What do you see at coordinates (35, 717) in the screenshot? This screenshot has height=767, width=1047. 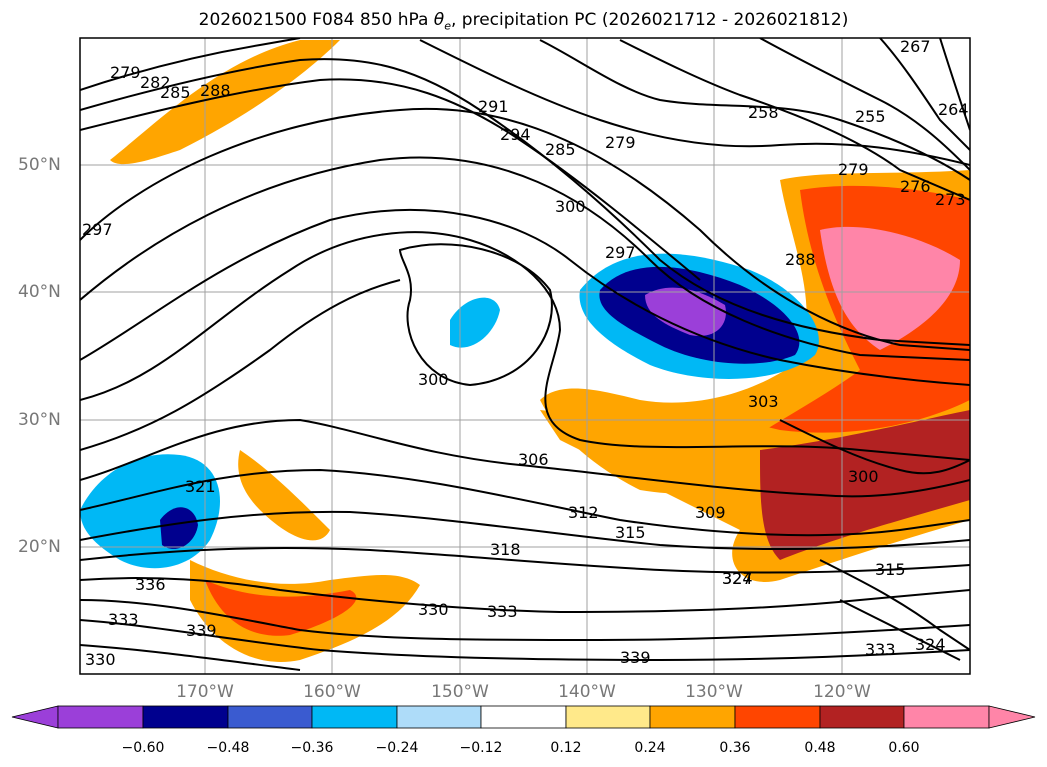 I see `colorbar-low-arrow` at bounding box center [35, 717].